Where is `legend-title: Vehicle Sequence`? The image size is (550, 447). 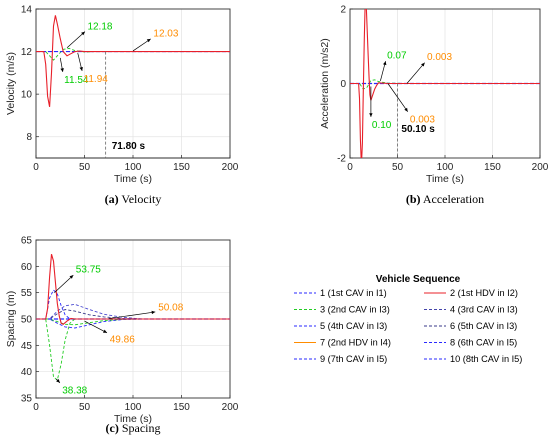
legend-title: Vehicle Sequence is located at coordinates (418, 279).